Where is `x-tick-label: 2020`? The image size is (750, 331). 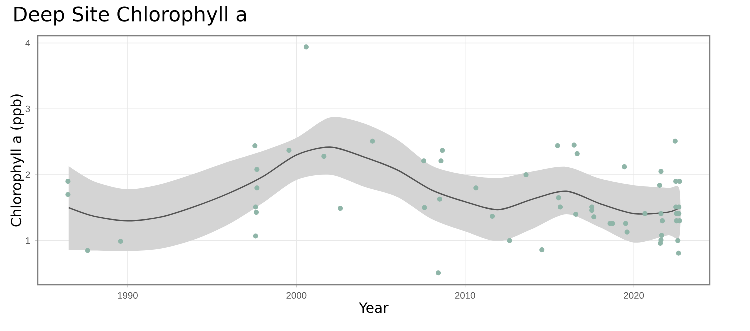 x-tick-label: 2020 is located at coordinates (634, 295).